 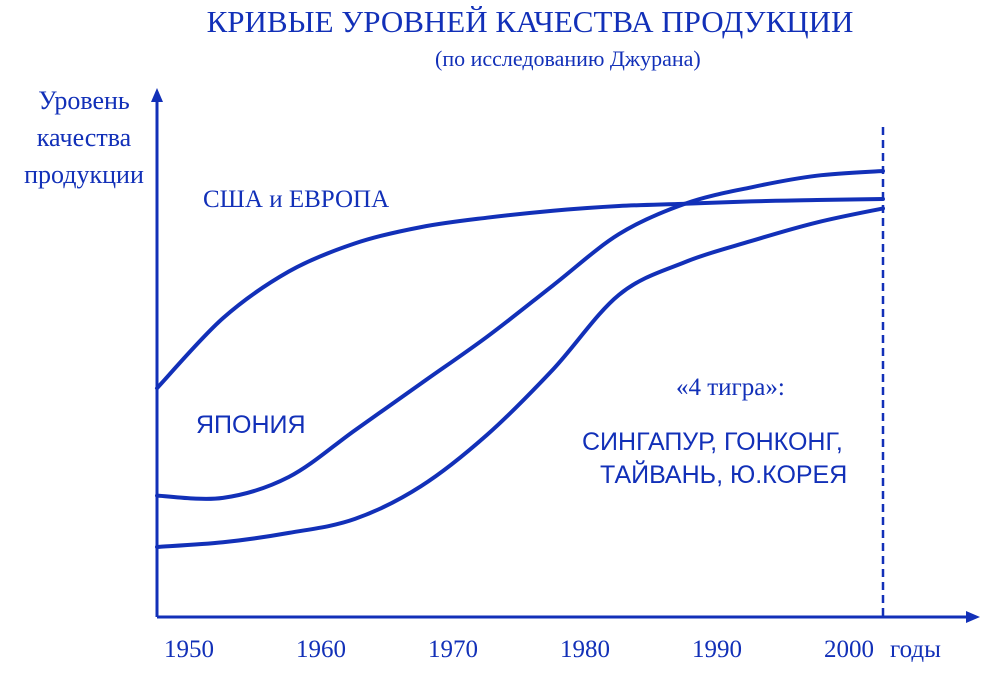 What do you see at coordinates (568, 58) in the screenshot?
I see `chart-subtitle: (по исследованию Джурана)` at bounding box center [568, 58].